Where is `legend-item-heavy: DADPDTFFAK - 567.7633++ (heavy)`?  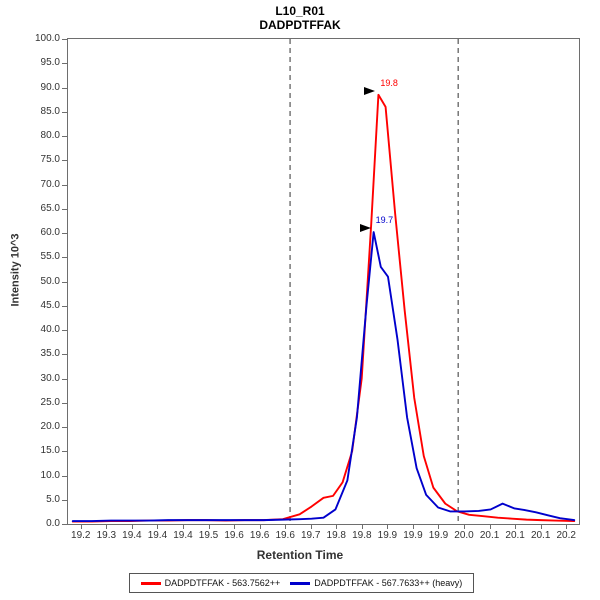 legend-item-heavy: DADPDTFFAK - 567.7633++ (heavy) is located at coordinates (376, 583).